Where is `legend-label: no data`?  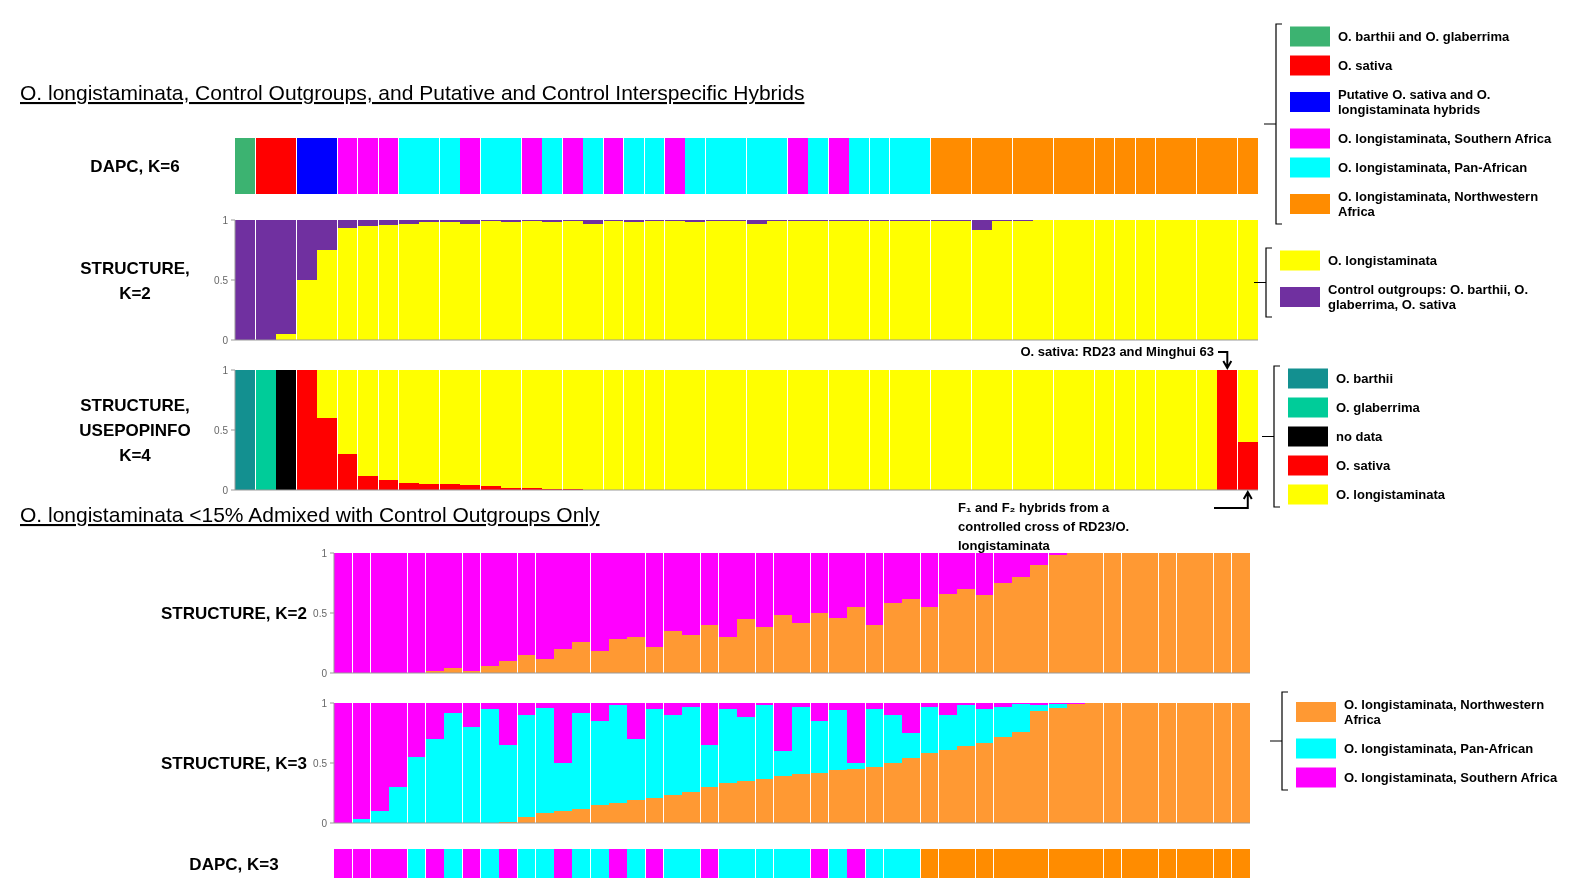
legend-label: no data is located at coordinates (1359, 436).